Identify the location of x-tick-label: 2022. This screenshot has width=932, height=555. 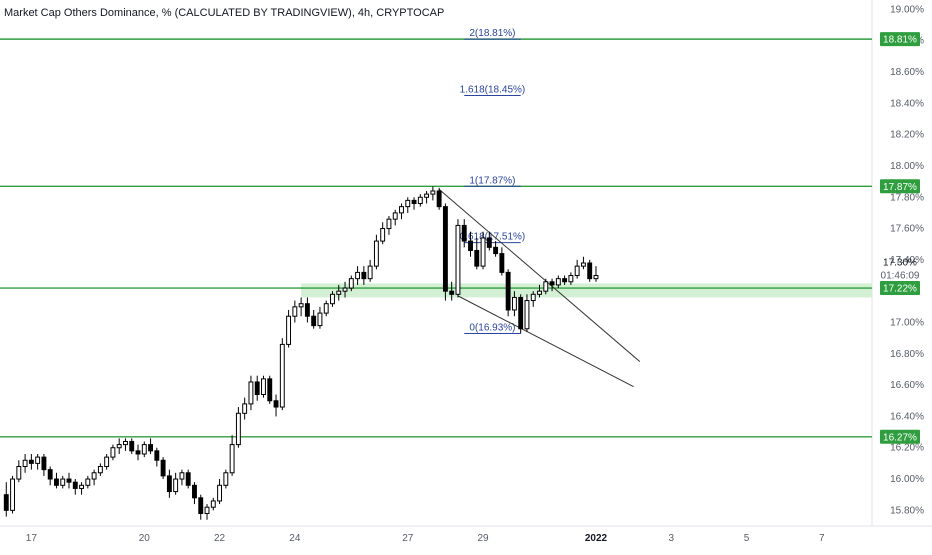
(596, 538).